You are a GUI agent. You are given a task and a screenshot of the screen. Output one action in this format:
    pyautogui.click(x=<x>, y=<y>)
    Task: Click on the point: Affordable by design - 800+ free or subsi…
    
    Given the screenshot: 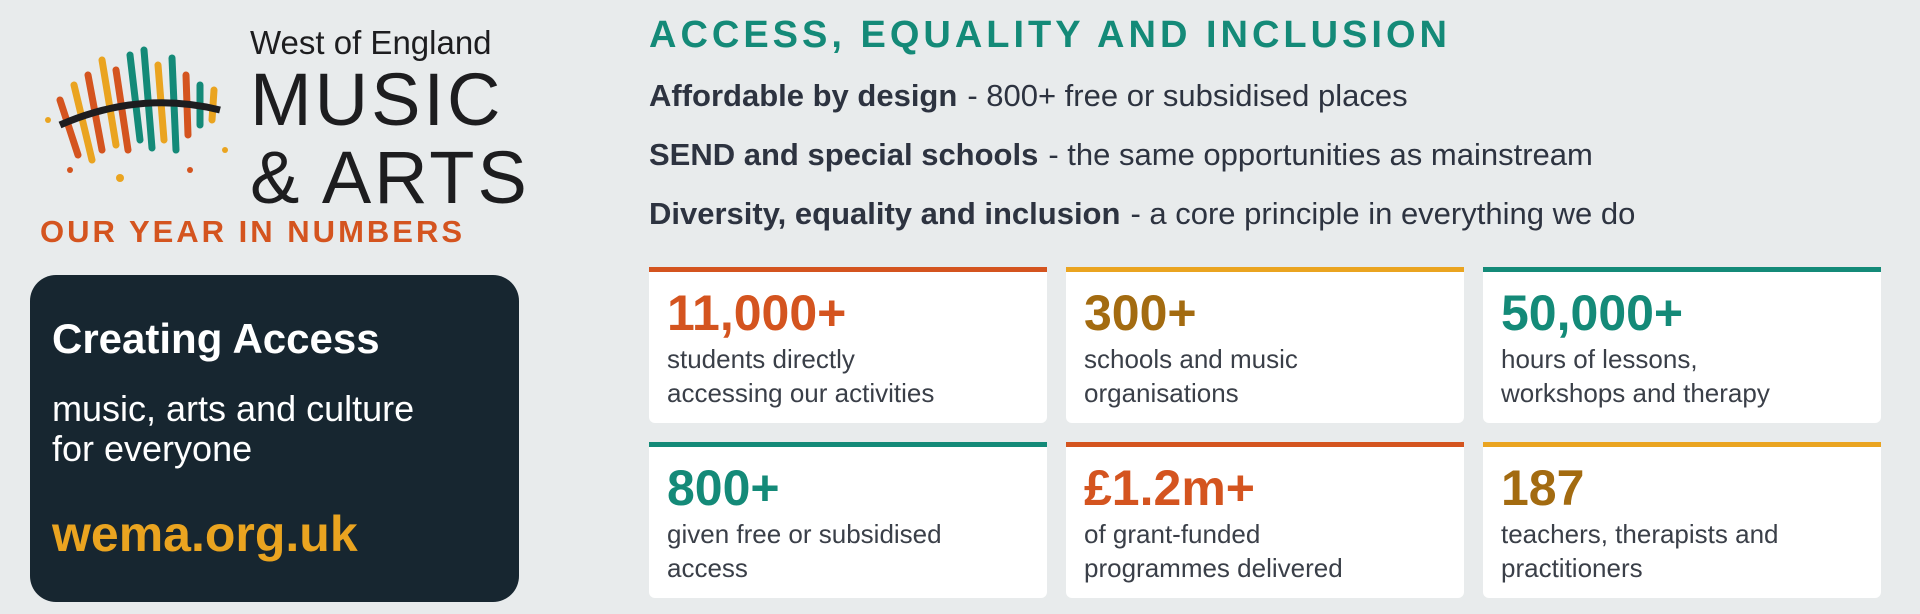 What is the action you would take?
    pyautogui.click(x=1028, y=96)
    